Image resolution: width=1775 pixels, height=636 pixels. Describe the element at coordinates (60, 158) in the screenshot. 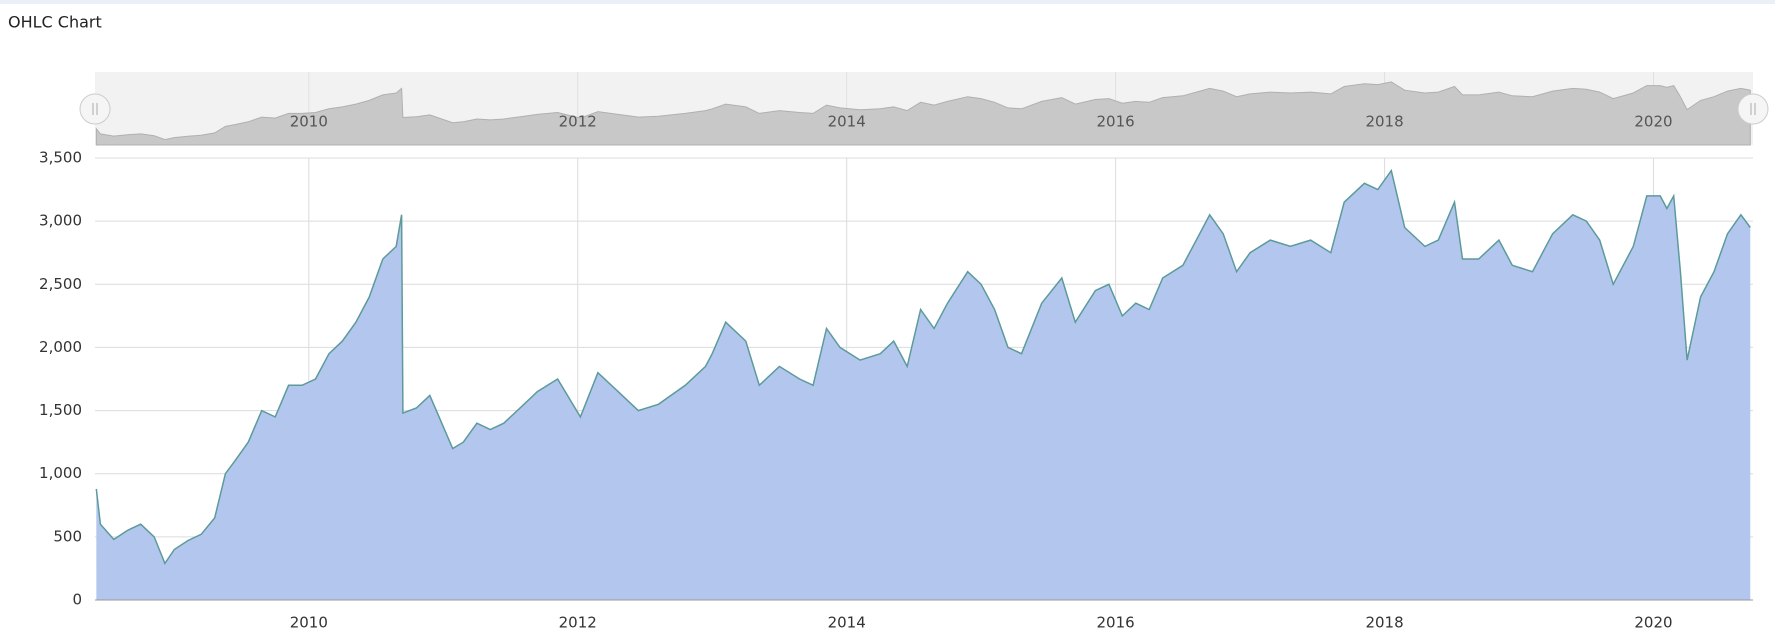

I see `y-tick-label: 3,500` at that location.